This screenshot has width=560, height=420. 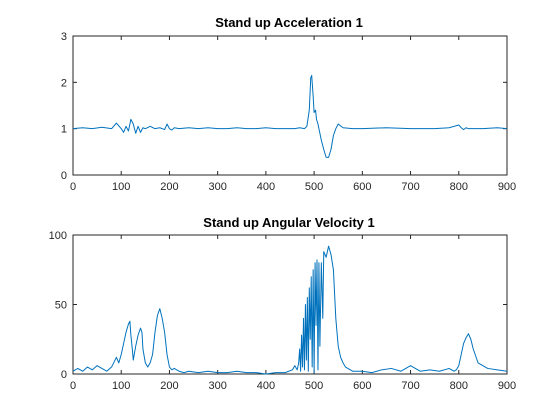 I want to click on acceleration-y-tick-label: 2, so click(x=64, y=83).